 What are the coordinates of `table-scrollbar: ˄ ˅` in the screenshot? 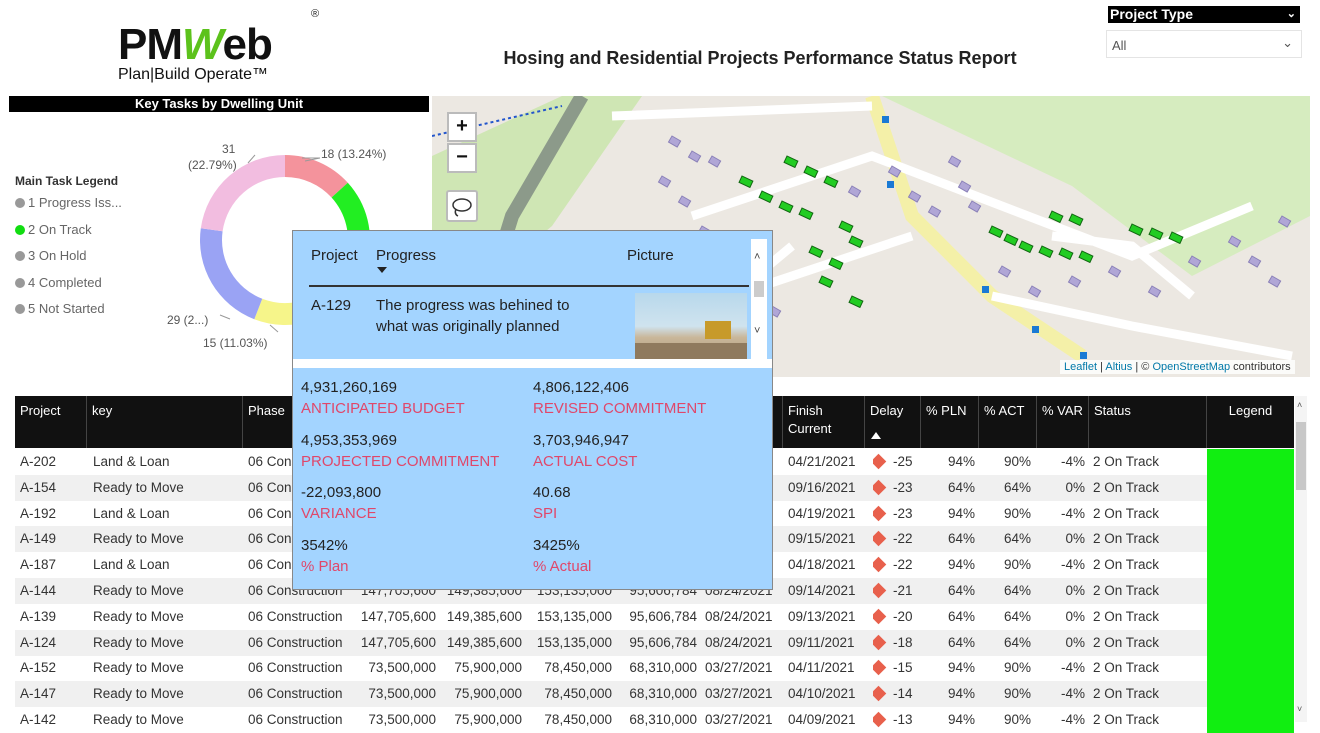 It's located at (1301, 559).